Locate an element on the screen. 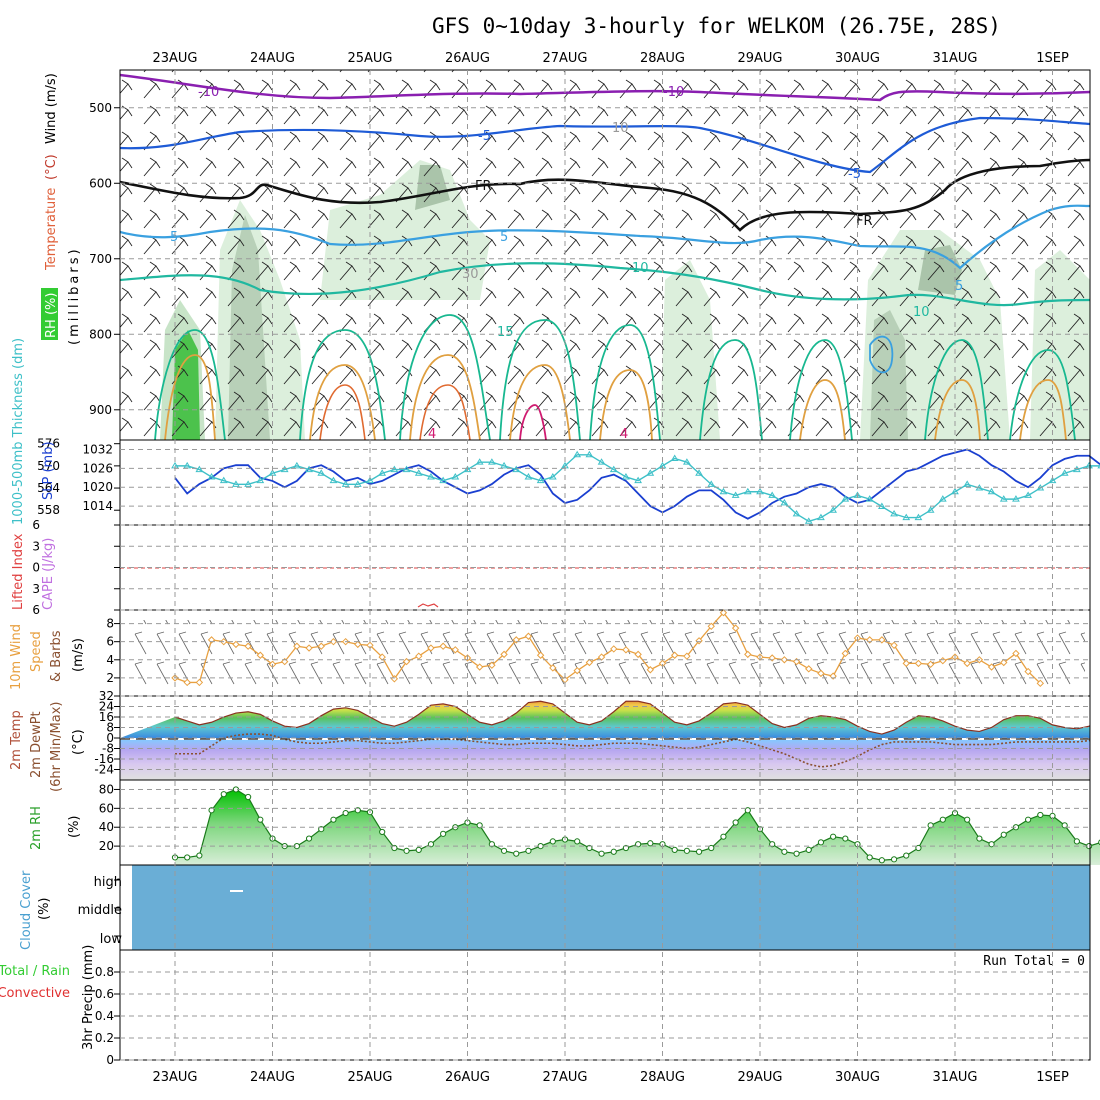 The image size is (1100, 1100). y-tick-label: -24 is located at coordinates (104, 770).